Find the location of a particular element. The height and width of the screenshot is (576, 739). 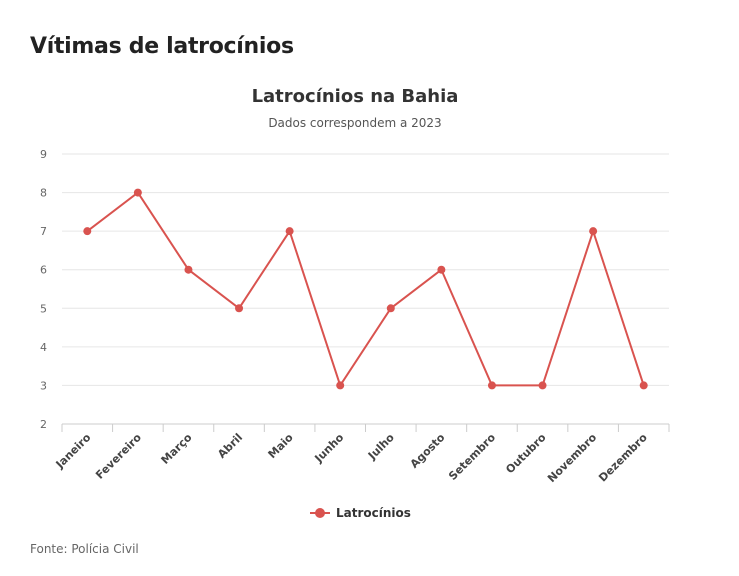

y-tick-label: 9 is located at coordinates (43, 154).